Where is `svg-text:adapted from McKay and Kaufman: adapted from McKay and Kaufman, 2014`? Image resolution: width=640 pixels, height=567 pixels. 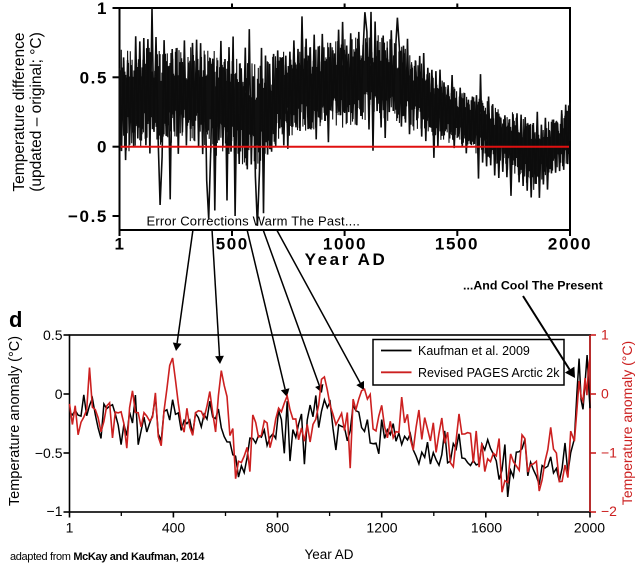
svg-text:adapted from McKay and Kaufman: adapted from McKay and Kaufman, 2014 is located at coordinates (107, 557).